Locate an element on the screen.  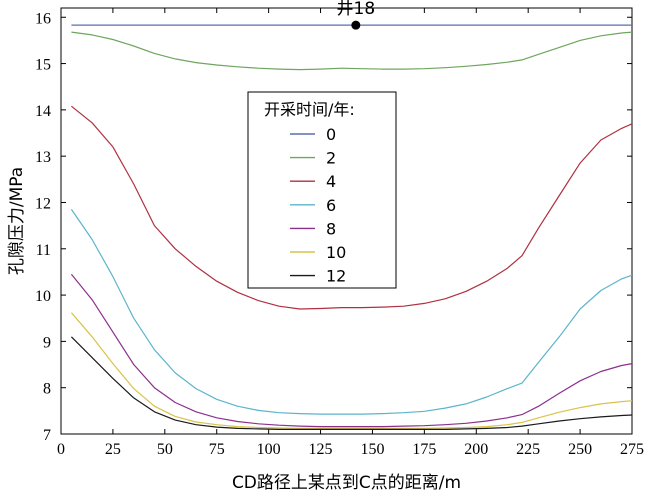
annotation: 井18 is located at coordinates (356, 15).